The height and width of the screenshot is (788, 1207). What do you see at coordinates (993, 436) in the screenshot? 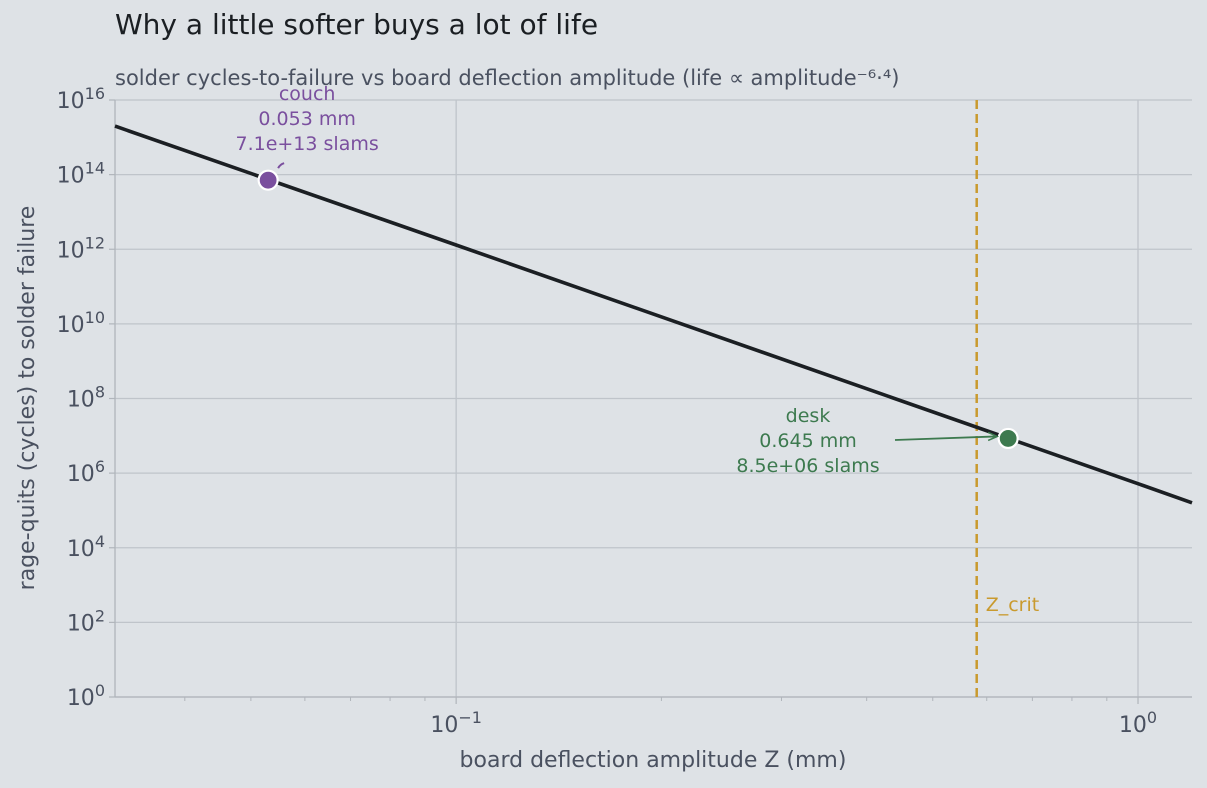
I see `desk-arrowhead` at bounding box center [993, 436].